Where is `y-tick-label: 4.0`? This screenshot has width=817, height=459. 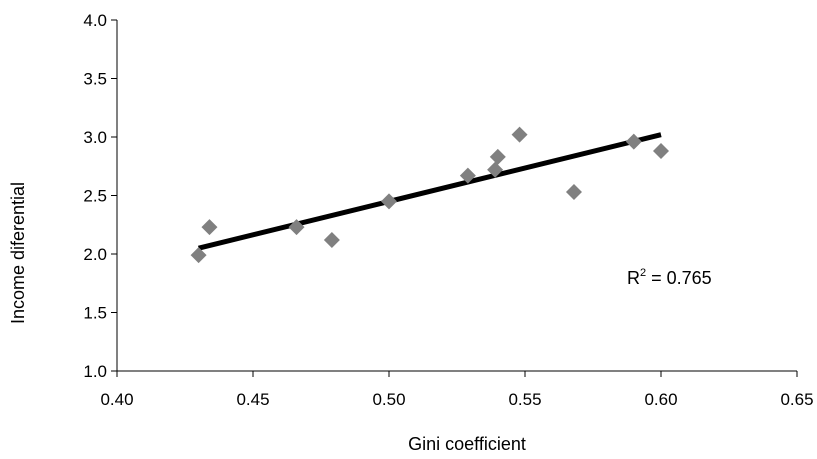 y-tick-label: 4.0 is located at coordinates (95, 20).